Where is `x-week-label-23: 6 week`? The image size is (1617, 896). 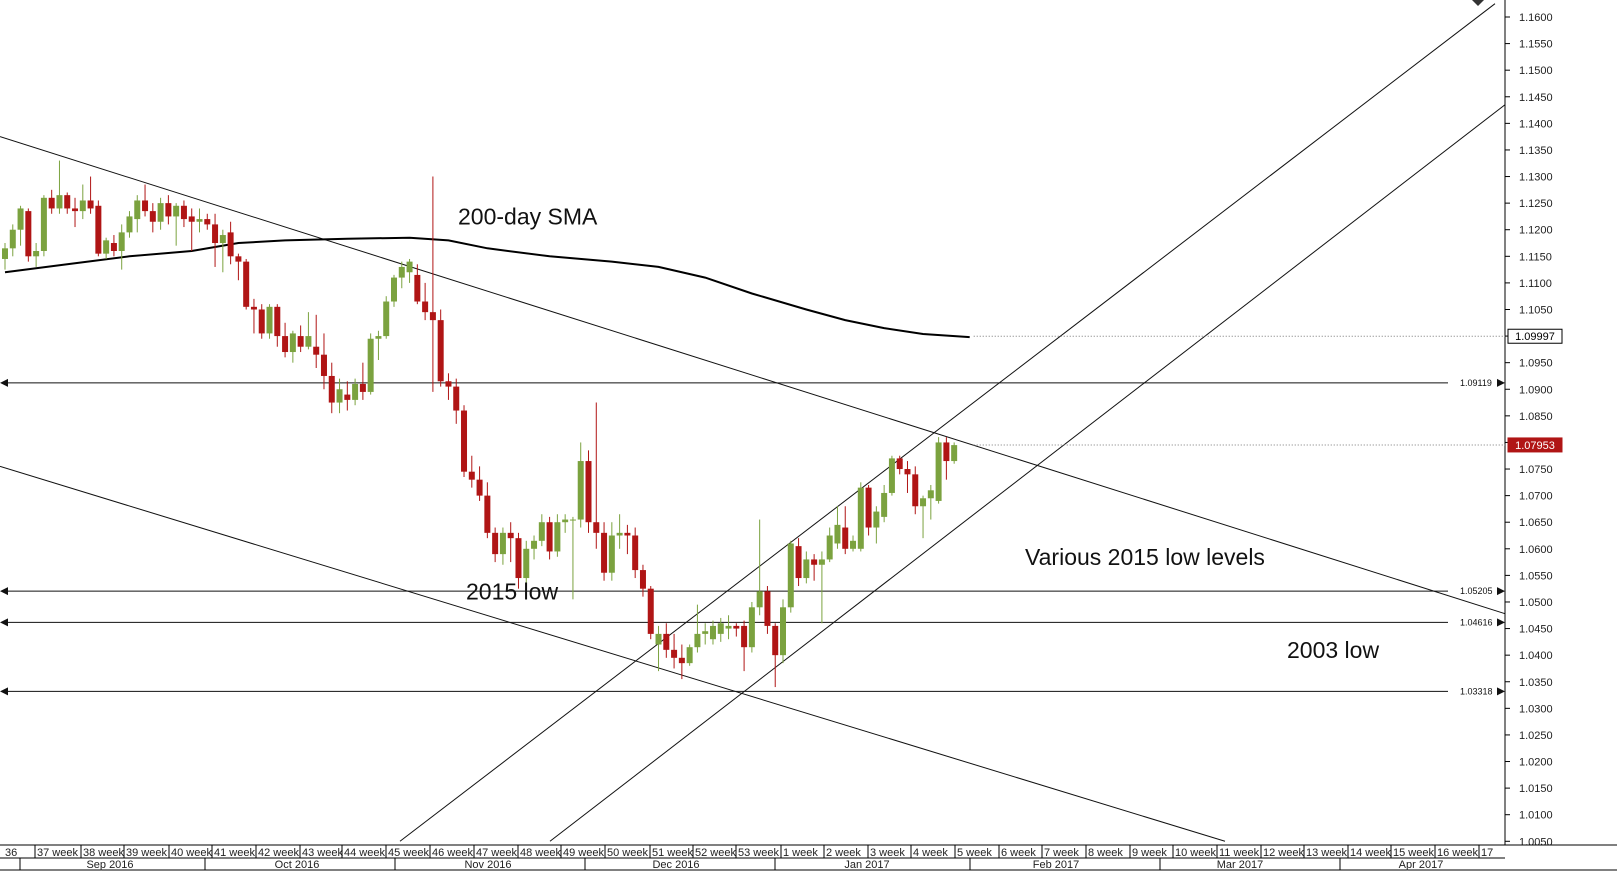 x-week-label-23: 6 week is located at coordinates (1018, 853).